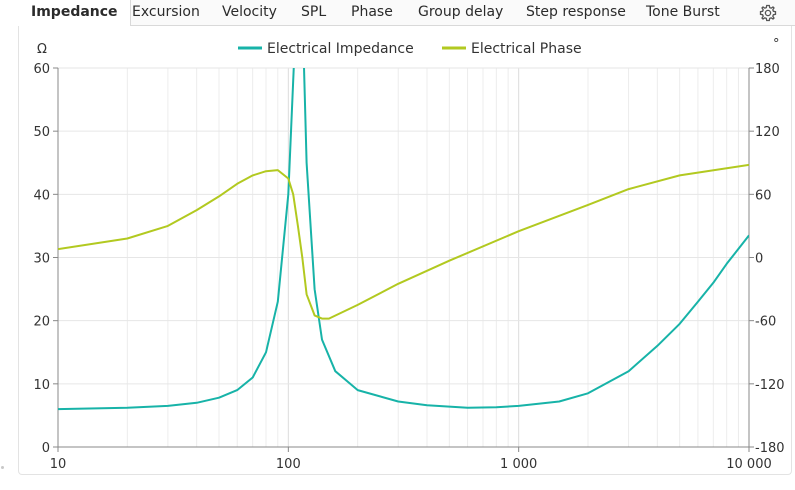  What do you see at coordinates (41, 322) in the screenshot?
I see `y-left-tick-label: 20` at bounding box center [41, 322].